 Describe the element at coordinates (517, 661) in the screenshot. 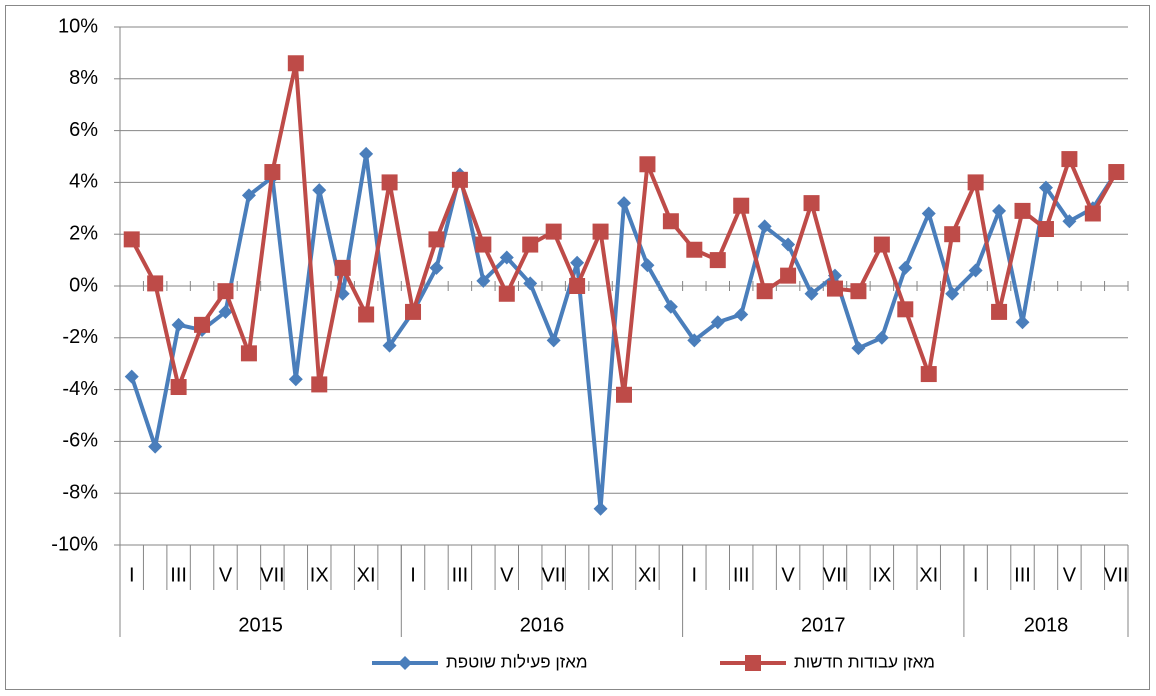

I see `legend-text: מאזן פעילות שוטפת` at that location.